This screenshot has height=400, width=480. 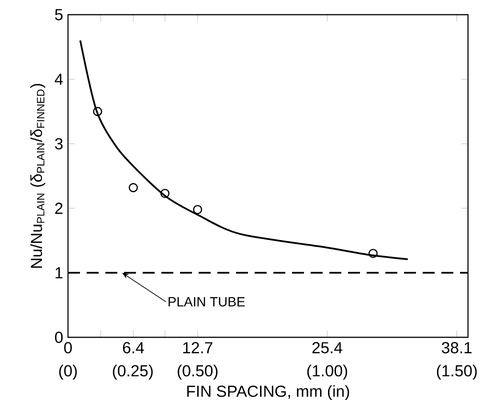 I want to click on y-tick-label: 1, so click(x=59, y=272).